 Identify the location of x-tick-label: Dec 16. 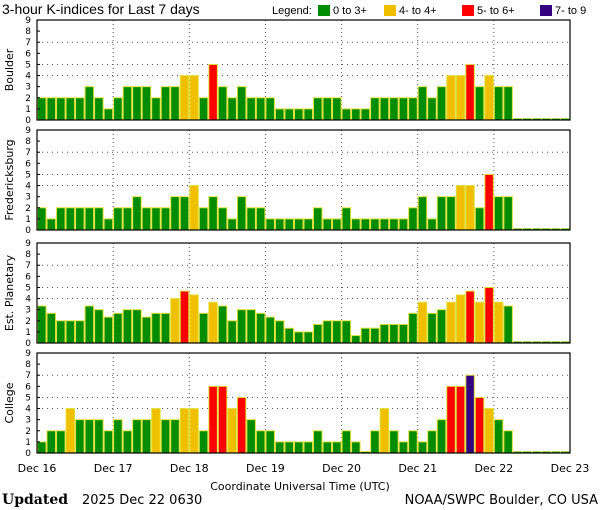
(37, 468).